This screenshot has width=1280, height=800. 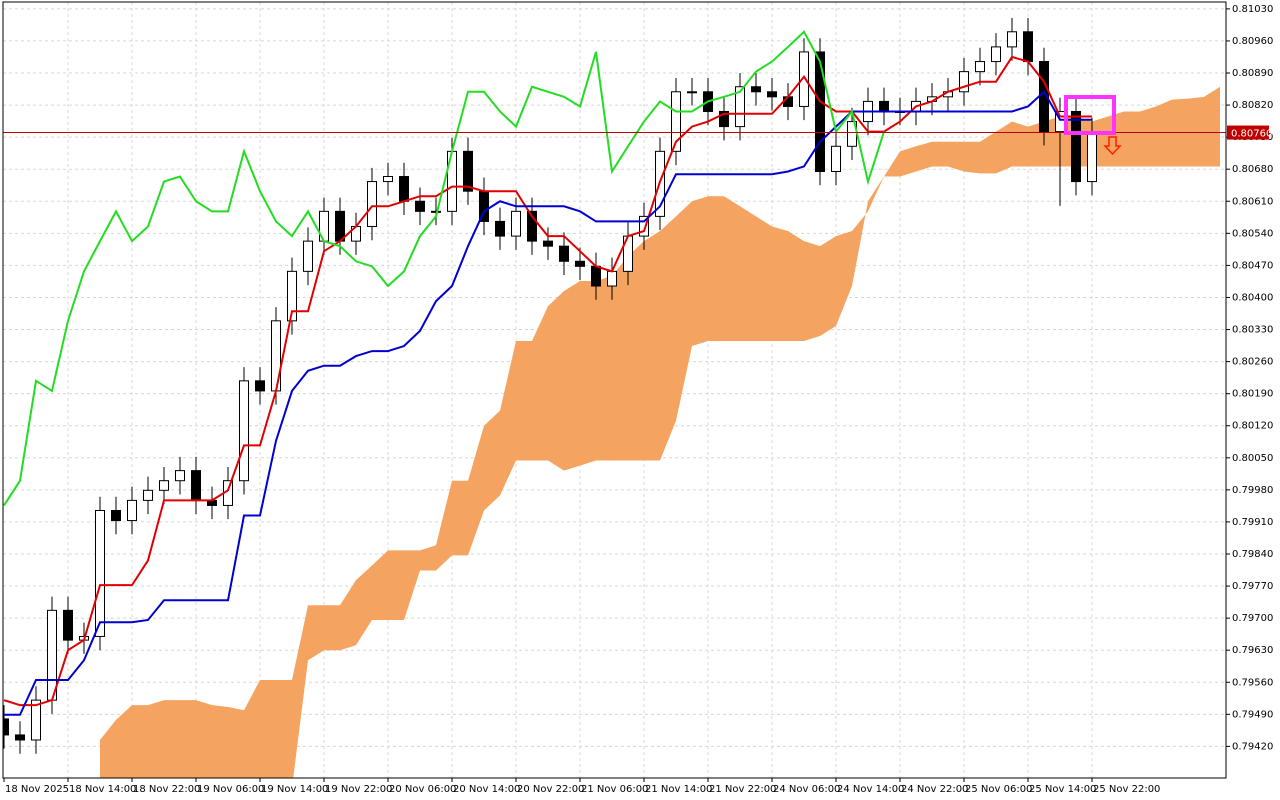 What do you see at coordinates (1252, 458) in the screenshot?
I see `y-tick-label: 0.80050` at bounding box center [1252, 458].